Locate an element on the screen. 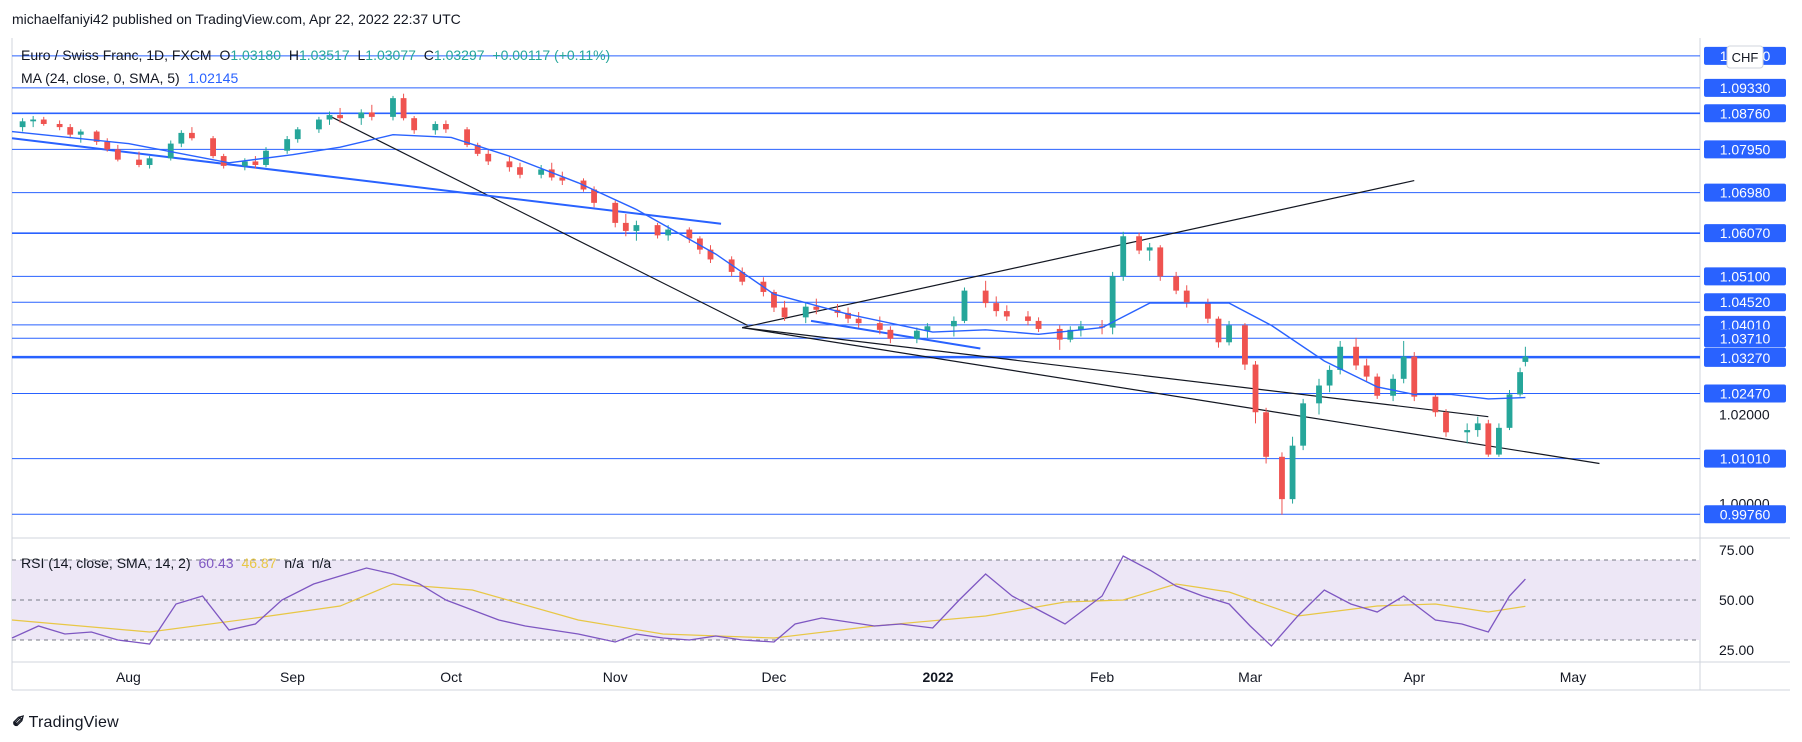 Image resolution: width=1802 pixels, height=742 pixels. price-badge: 0.99760 is located at coordinates (1745, 514).